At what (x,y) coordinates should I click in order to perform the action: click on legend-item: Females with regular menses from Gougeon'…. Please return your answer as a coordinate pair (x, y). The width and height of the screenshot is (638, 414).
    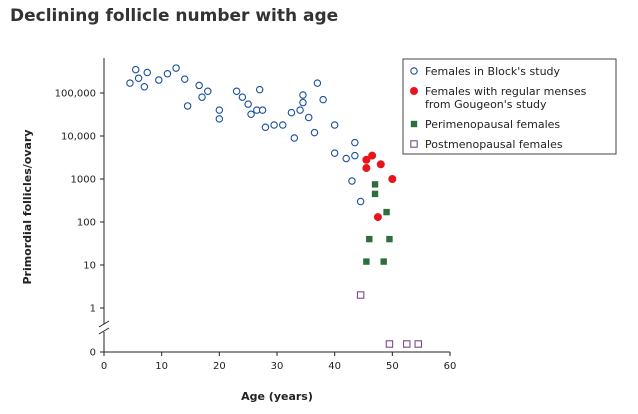
    Looking at the image, I should click on (498, 98).